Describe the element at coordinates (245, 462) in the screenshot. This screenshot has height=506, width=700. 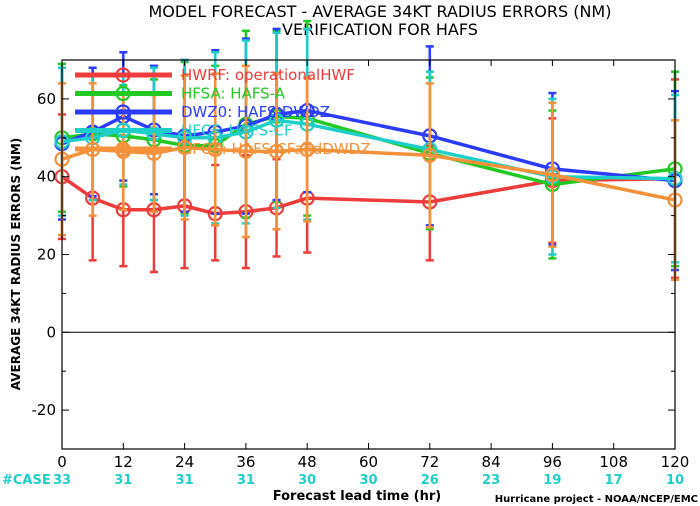
I see `x-tick-label: 36` at that location.